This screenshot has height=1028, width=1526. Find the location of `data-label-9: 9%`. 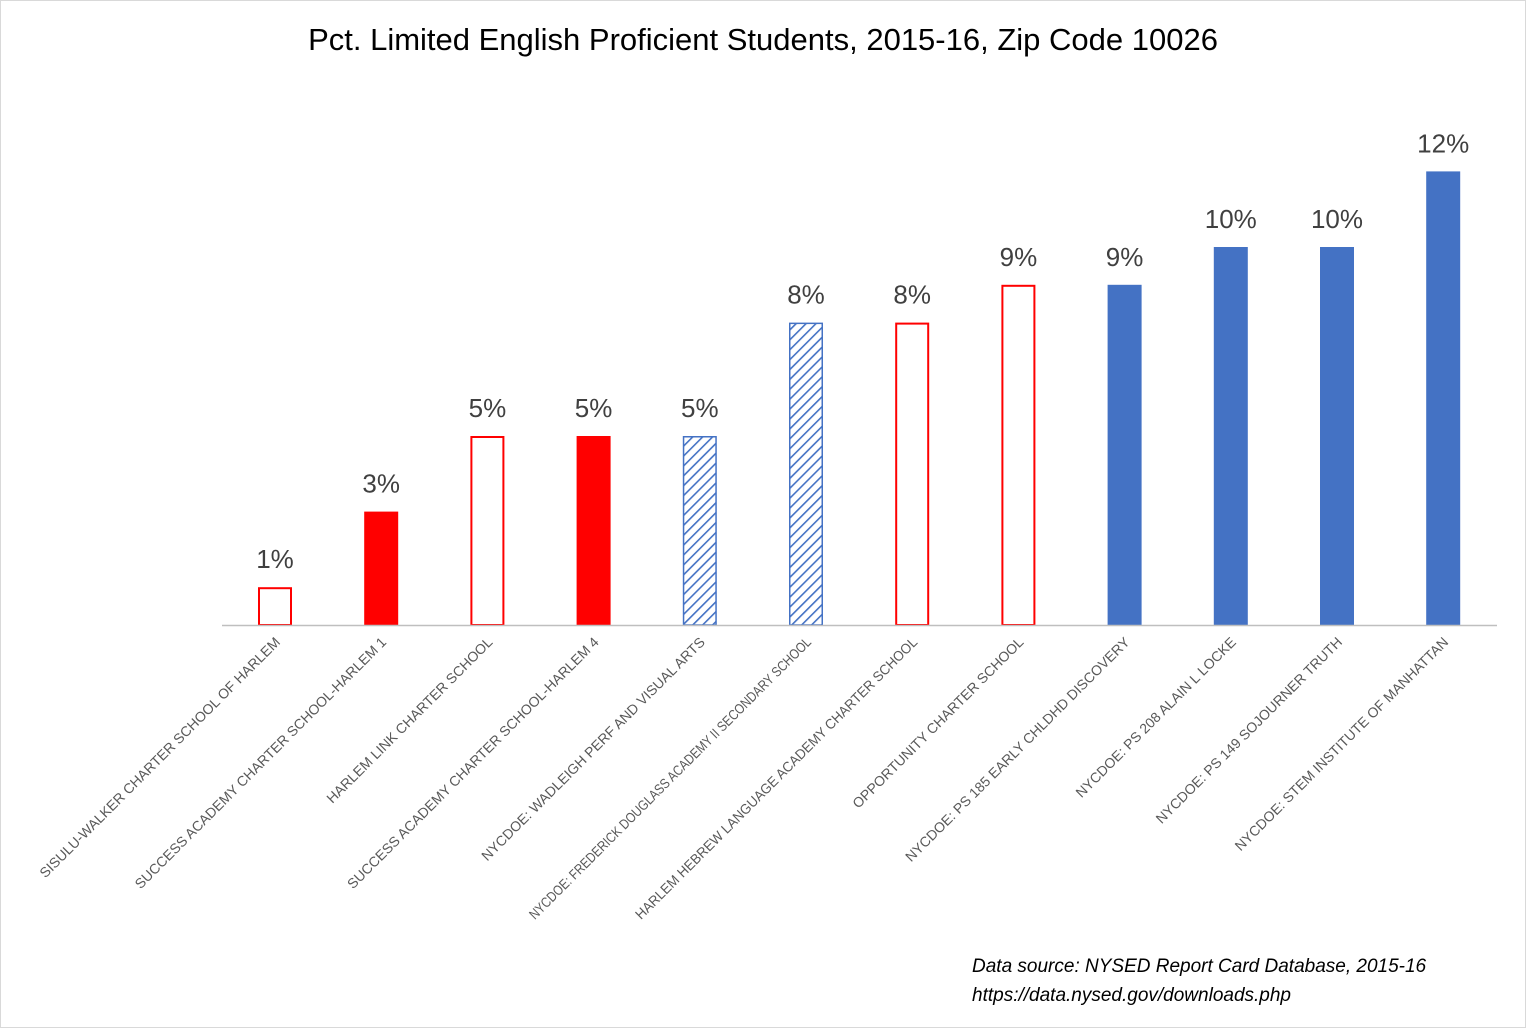

data-label-9: 9% is located at coordinates (1125, 257).